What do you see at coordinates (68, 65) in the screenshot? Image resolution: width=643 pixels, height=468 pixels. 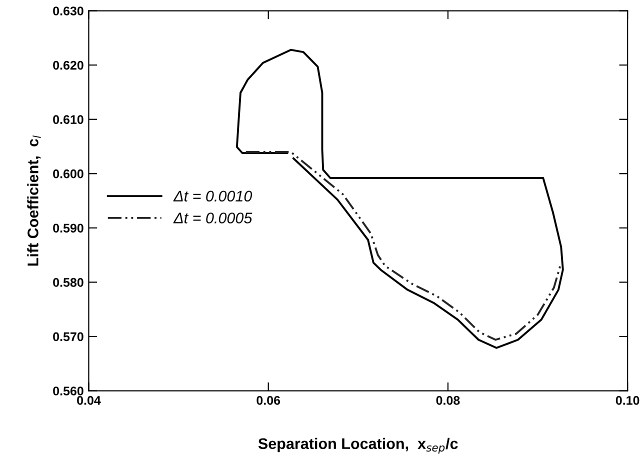 I see `y-tick-label: 0.620` at bounding box center [68, 65].